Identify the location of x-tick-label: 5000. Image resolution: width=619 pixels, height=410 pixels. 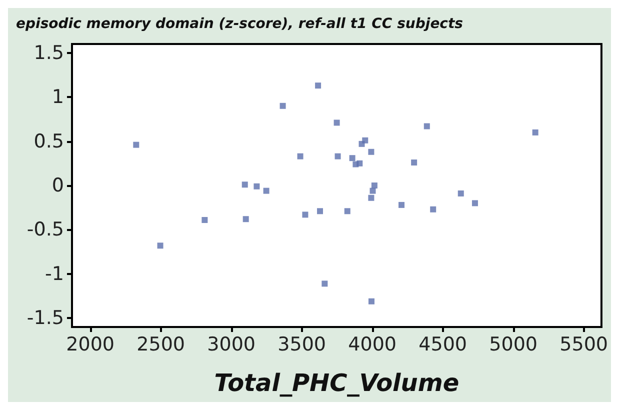
(513, 345).